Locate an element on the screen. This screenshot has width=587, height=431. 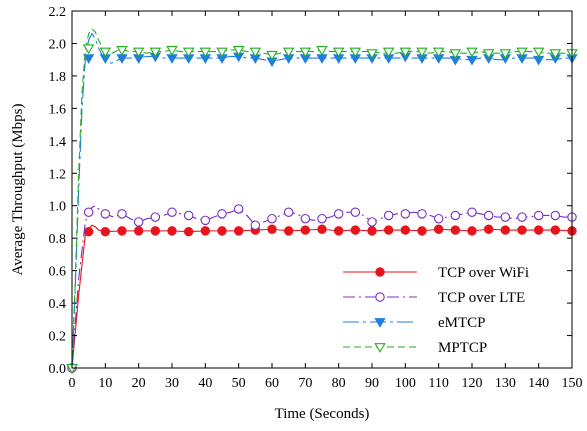
x-tick-label: 10 is located at coordinates (105, 383).